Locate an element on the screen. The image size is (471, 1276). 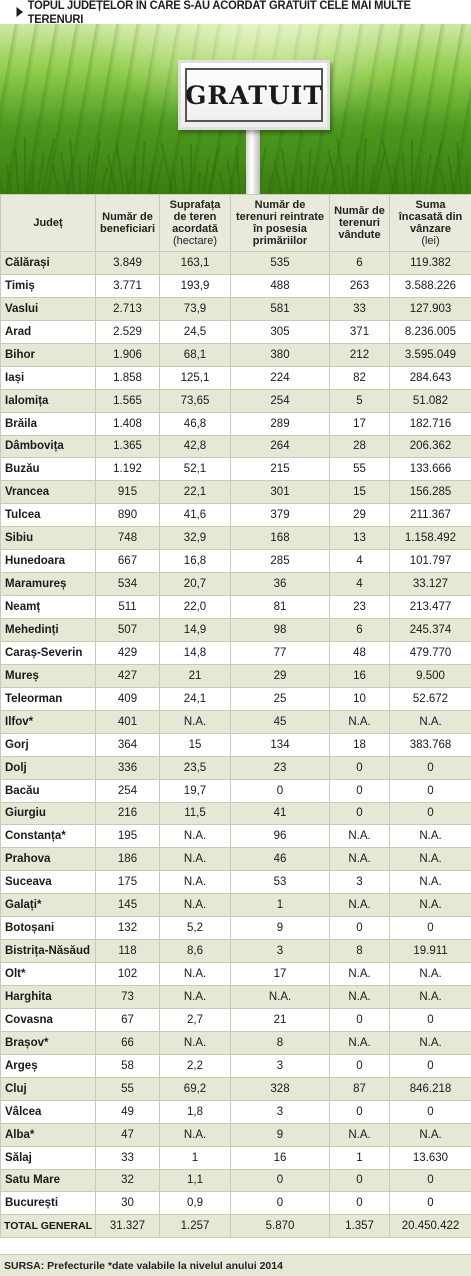
cell-county: Brașov* is located at coordinates (48, 1042).